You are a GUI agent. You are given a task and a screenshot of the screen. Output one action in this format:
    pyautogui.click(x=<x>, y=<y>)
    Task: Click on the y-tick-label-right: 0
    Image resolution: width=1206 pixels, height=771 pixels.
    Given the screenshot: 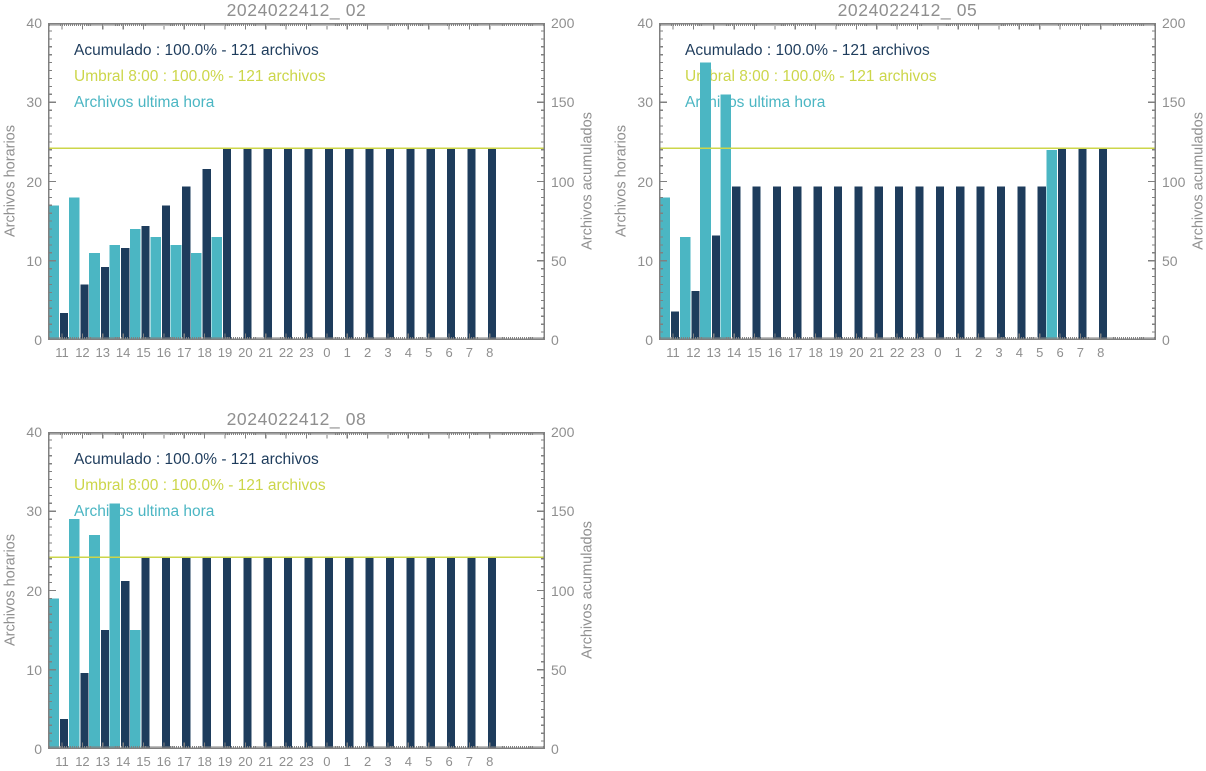 What is the action you would take?
    pyautogui.click(x=555, y=749)
    